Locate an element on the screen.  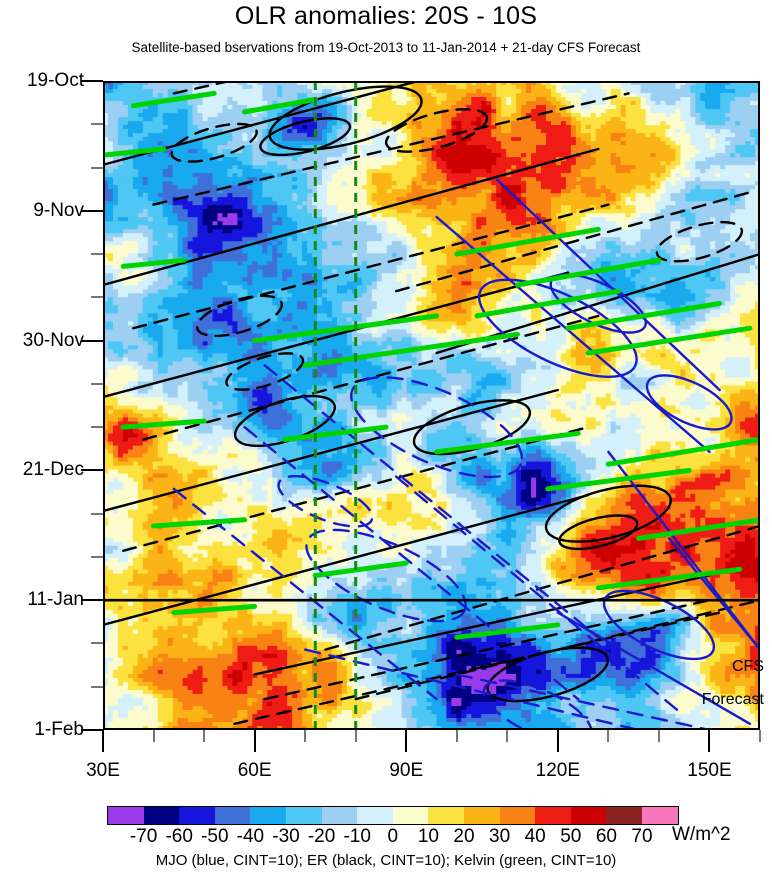
colorbar-tick-label: 60 is located at coordinates (606, 836).